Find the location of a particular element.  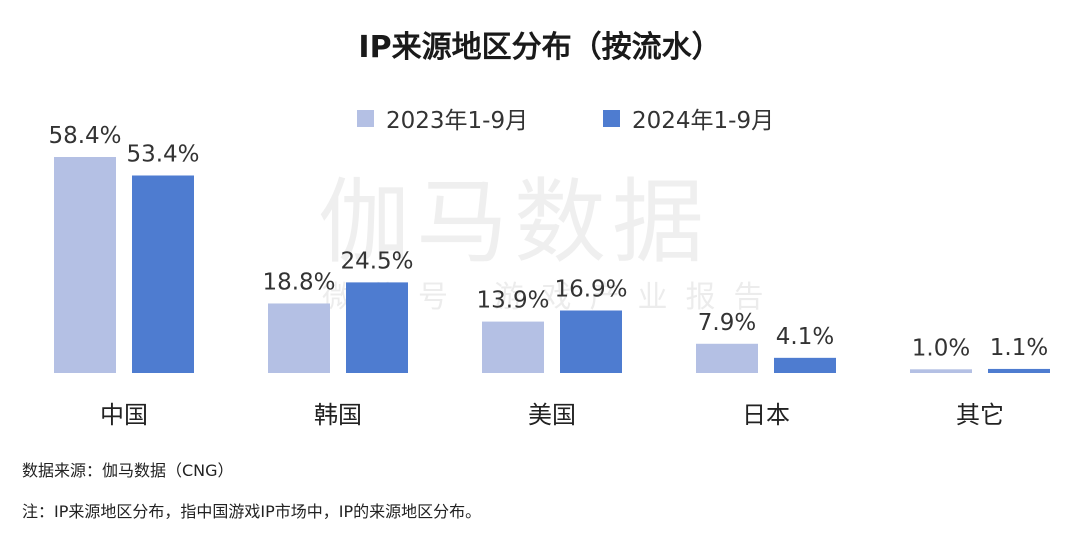

data-label-2023-0: 58.4% is located at coordinates (84, 136).